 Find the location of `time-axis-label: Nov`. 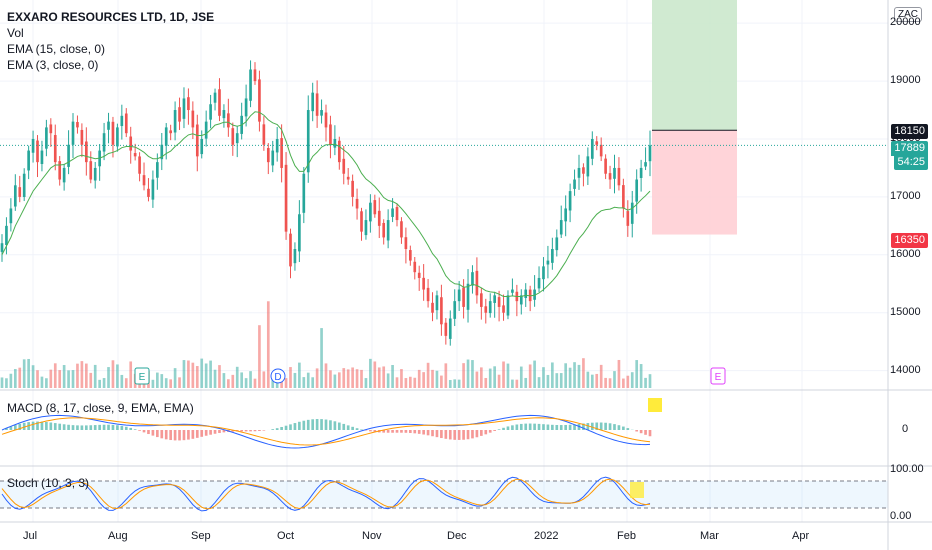

time-axis-label: Nov is located at coordinates (372, 536).